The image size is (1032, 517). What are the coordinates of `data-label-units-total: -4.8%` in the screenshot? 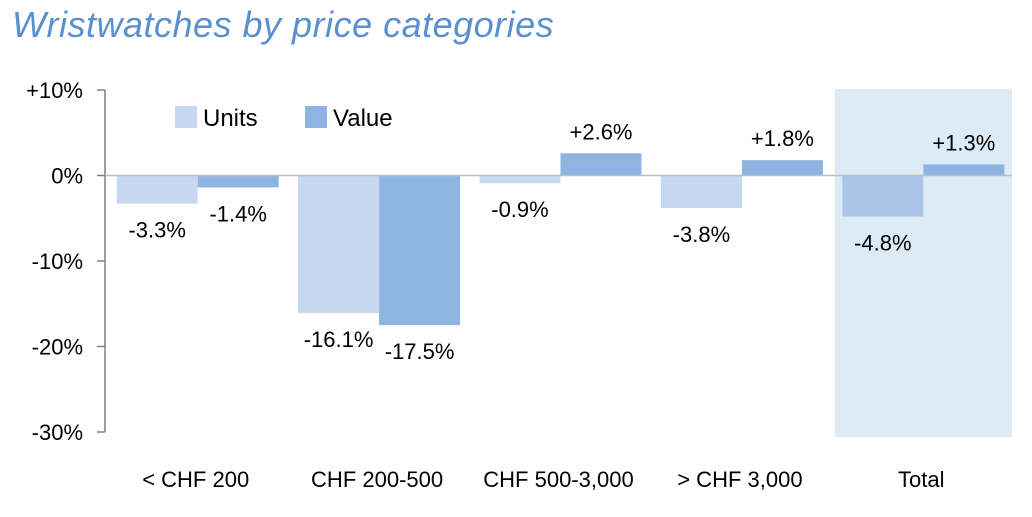 It's located at (882, 243).